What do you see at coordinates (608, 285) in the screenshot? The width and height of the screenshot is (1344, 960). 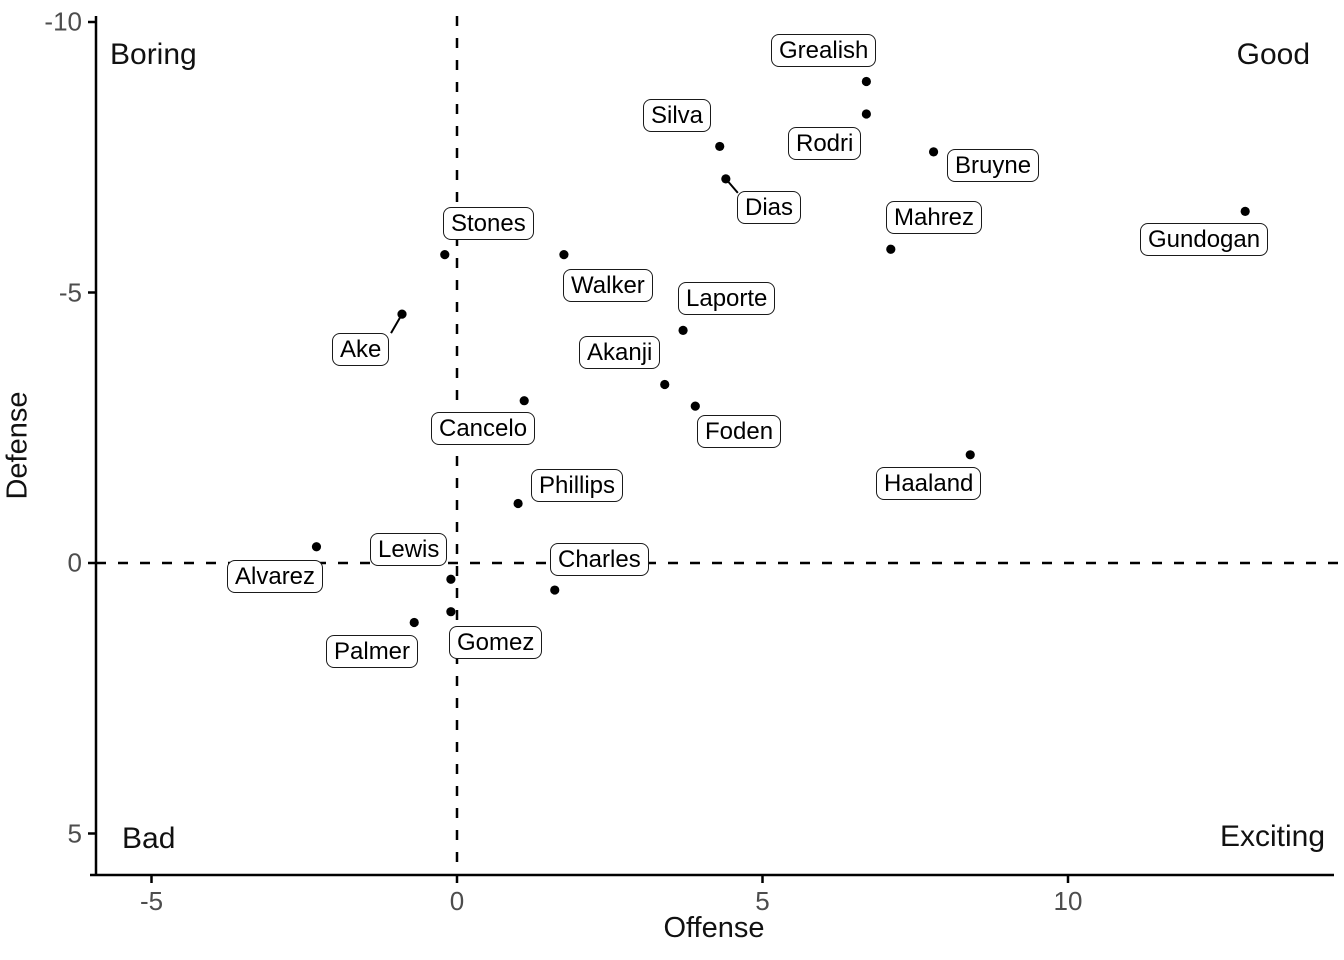 I see `player-label-walker: Walker` at bounding box center [608, 285].